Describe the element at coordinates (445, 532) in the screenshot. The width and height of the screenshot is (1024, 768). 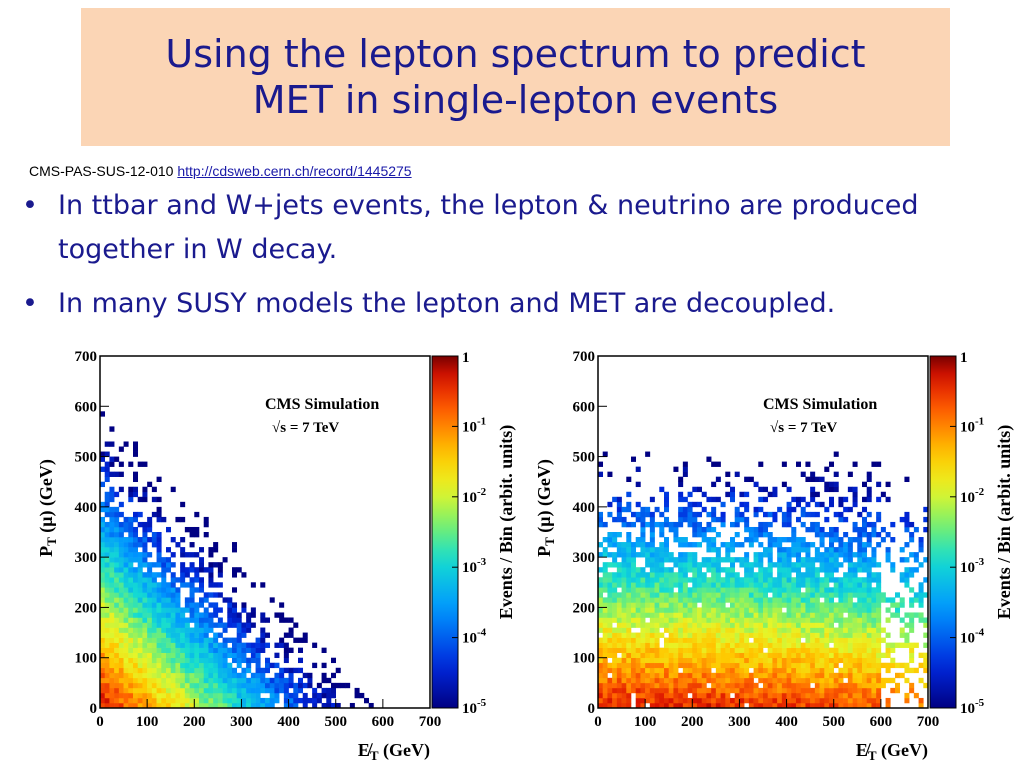
I see `color-bar` at that location.